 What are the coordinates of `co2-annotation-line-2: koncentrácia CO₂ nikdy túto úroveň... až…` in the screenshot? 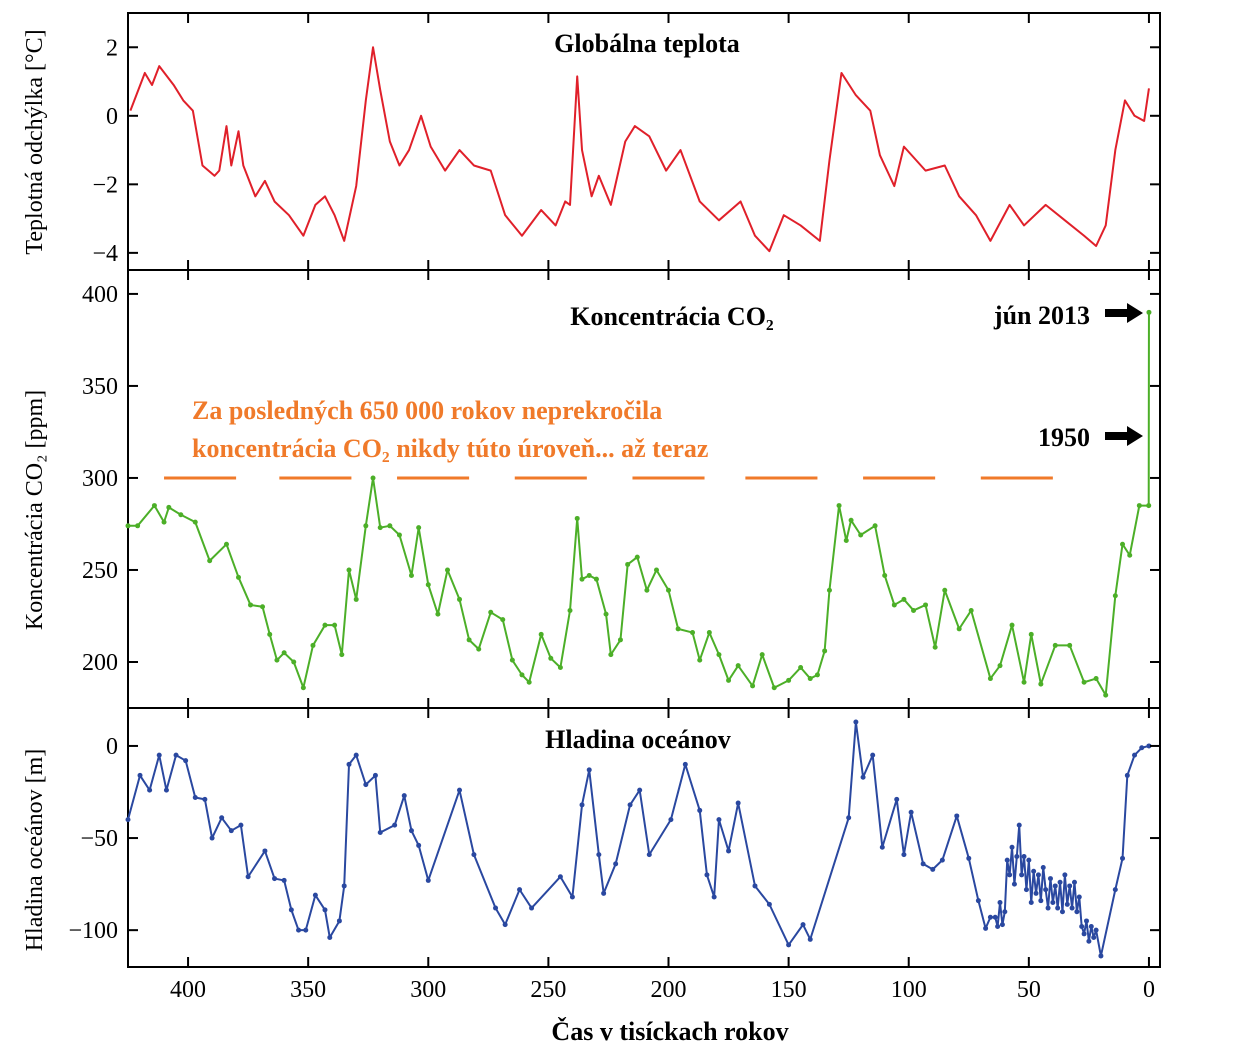 It's located at (450, 448).